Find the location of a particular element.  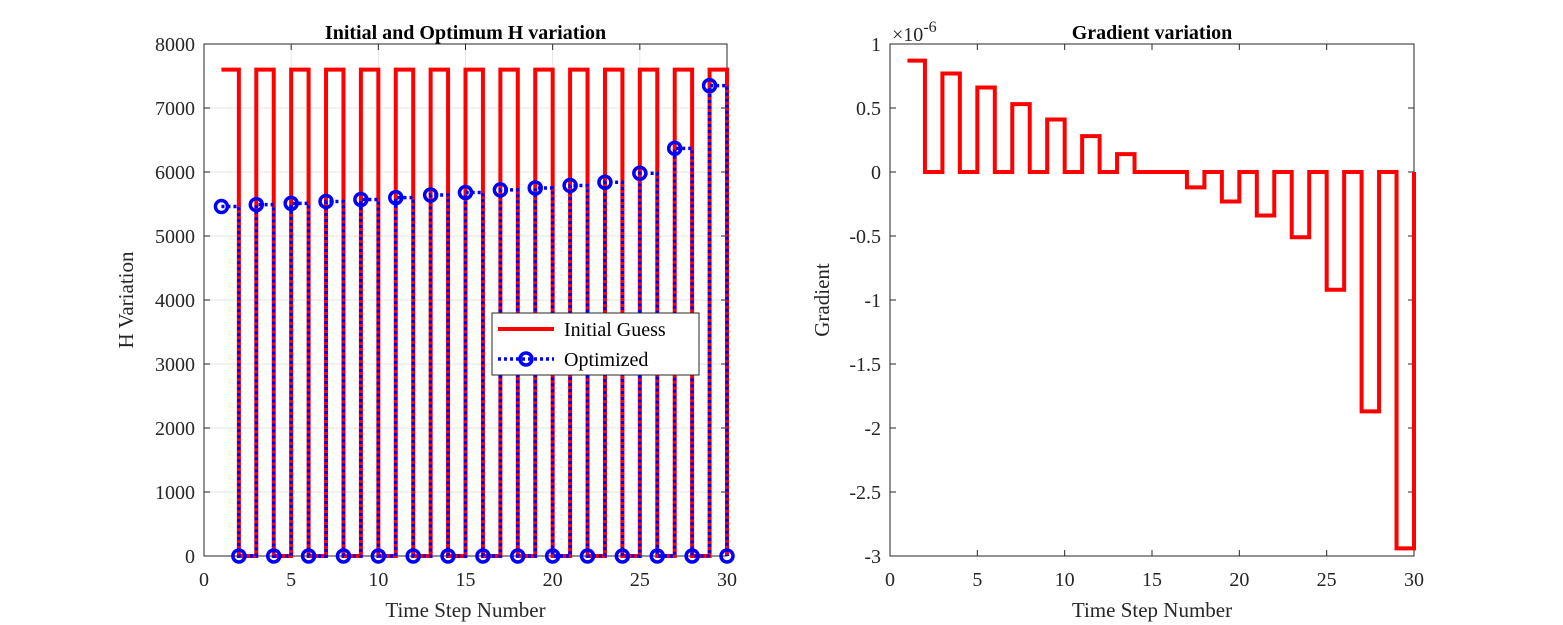

y-tick-label: -1 is located at coordinates (872, 301).